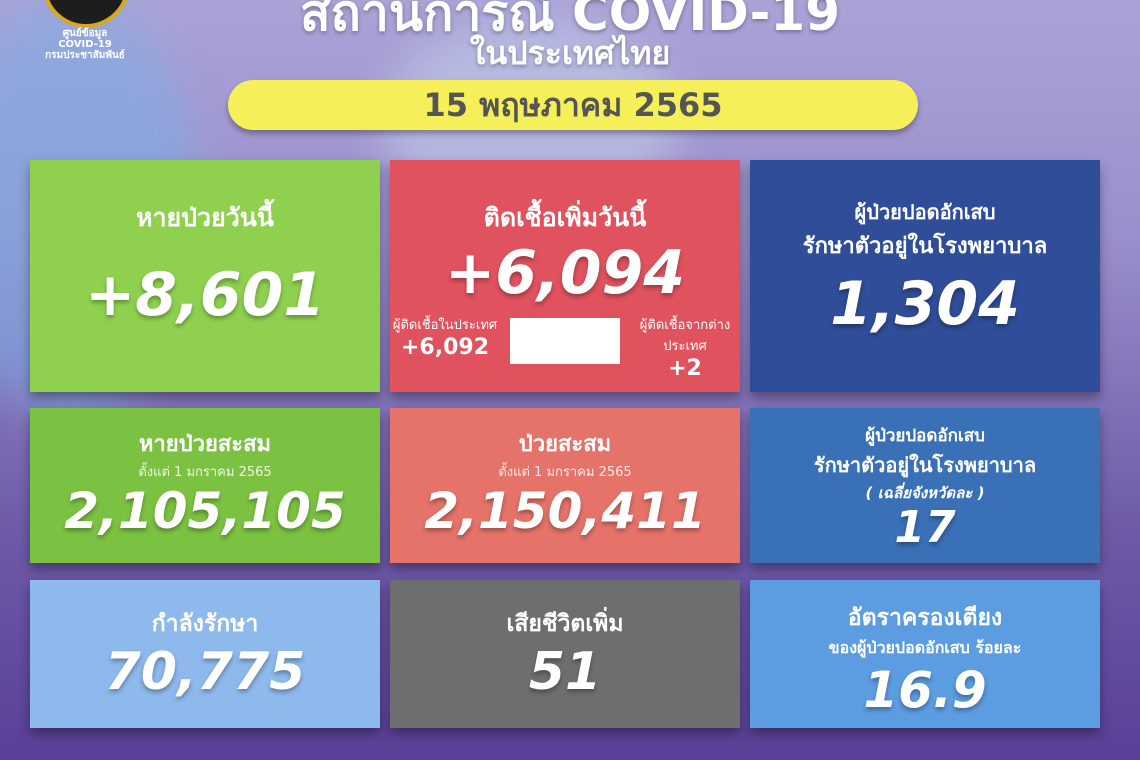  What do you see at coordinates (570, 21) in the screenshot?
I see `page-title: สถานการณ์ COVID-19` at bounding box center [570, 21].